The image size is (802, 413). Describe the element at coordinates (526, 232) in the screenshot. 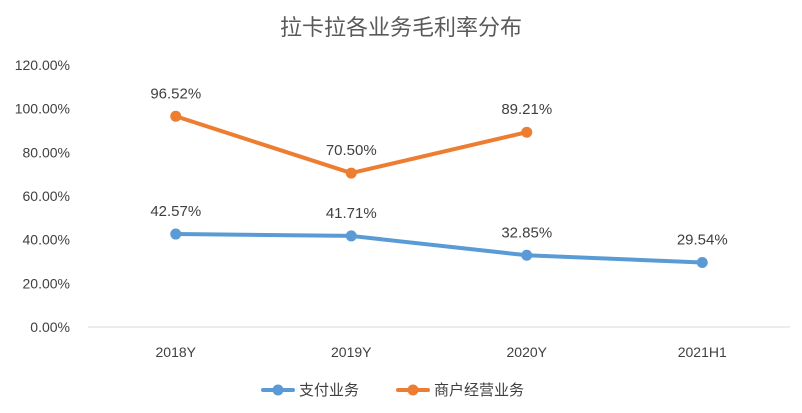

I see `data-label: 32.85%` at that location.